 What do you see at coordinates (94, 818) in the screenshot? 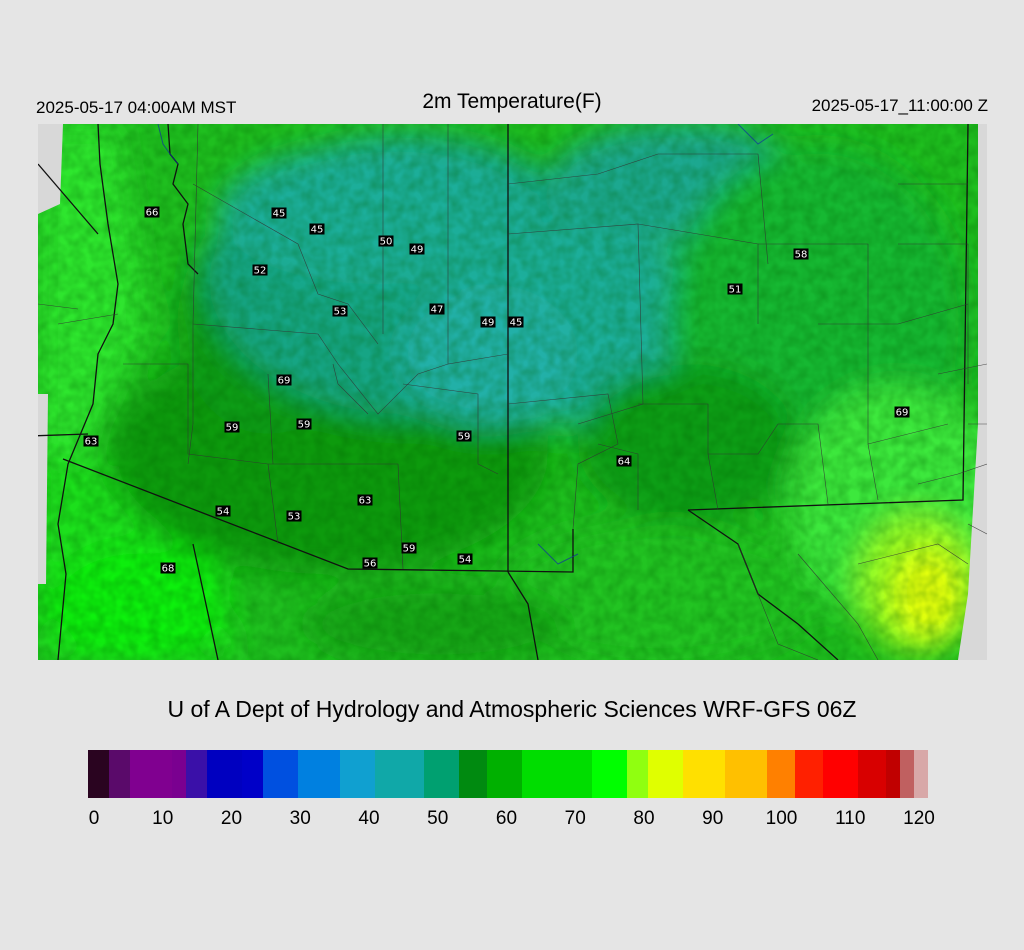
I see `colorbar-tick-label: 0` at bounding box center [94, 818].